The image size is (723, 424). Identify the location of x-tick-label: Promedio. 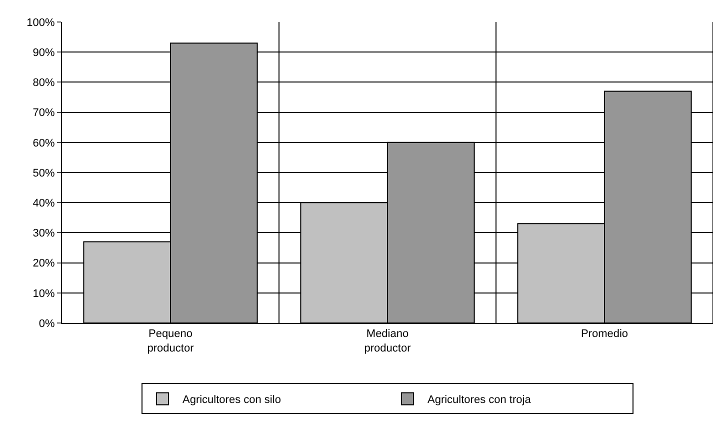
(604, 334).